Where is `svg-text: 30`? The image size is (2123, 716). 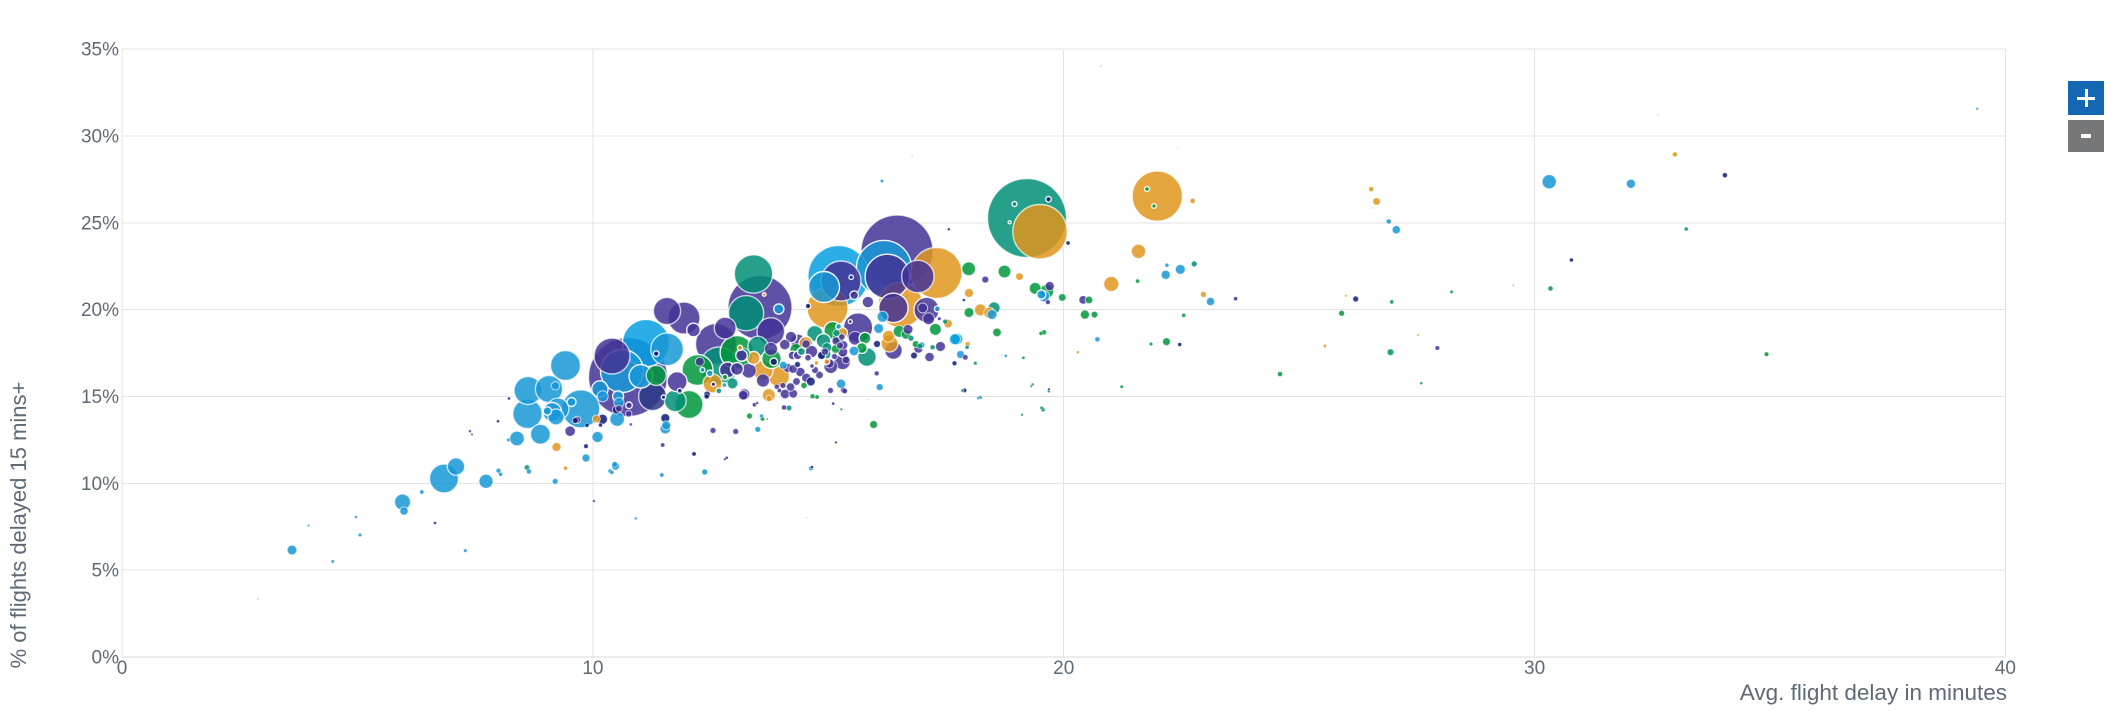
svg-text: 30 is located at coordinates (1534, 668).